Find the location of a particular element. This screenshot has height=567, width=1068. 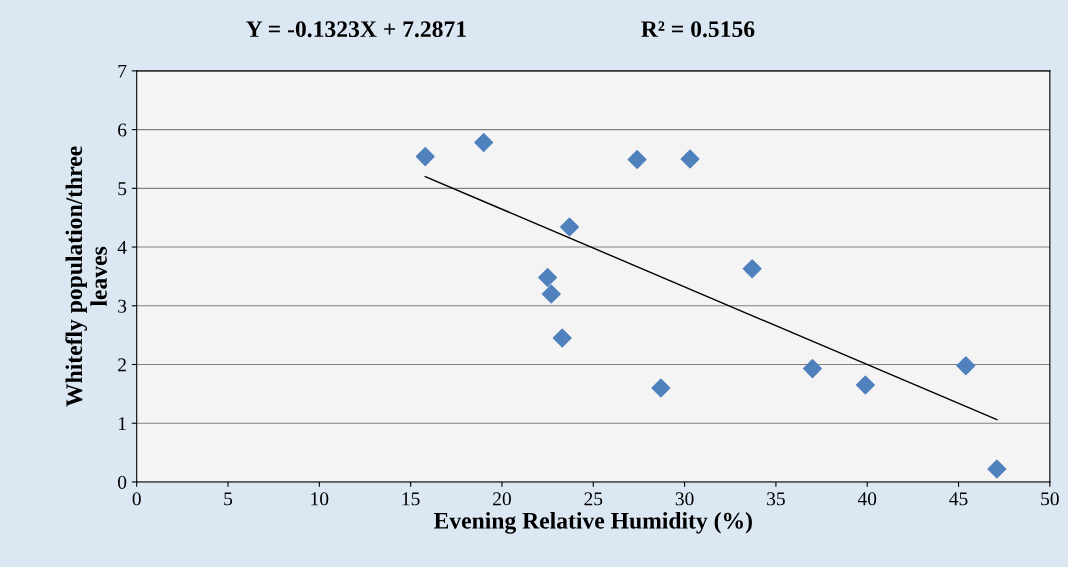

y-tick-label: 0 is located at coordinates (122, 482).